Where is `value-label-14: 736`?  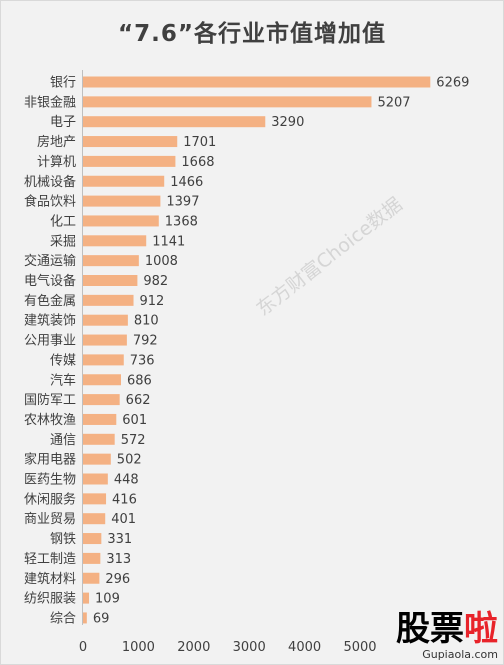
value-label-14: 736 is located at coordinates (142, 360).